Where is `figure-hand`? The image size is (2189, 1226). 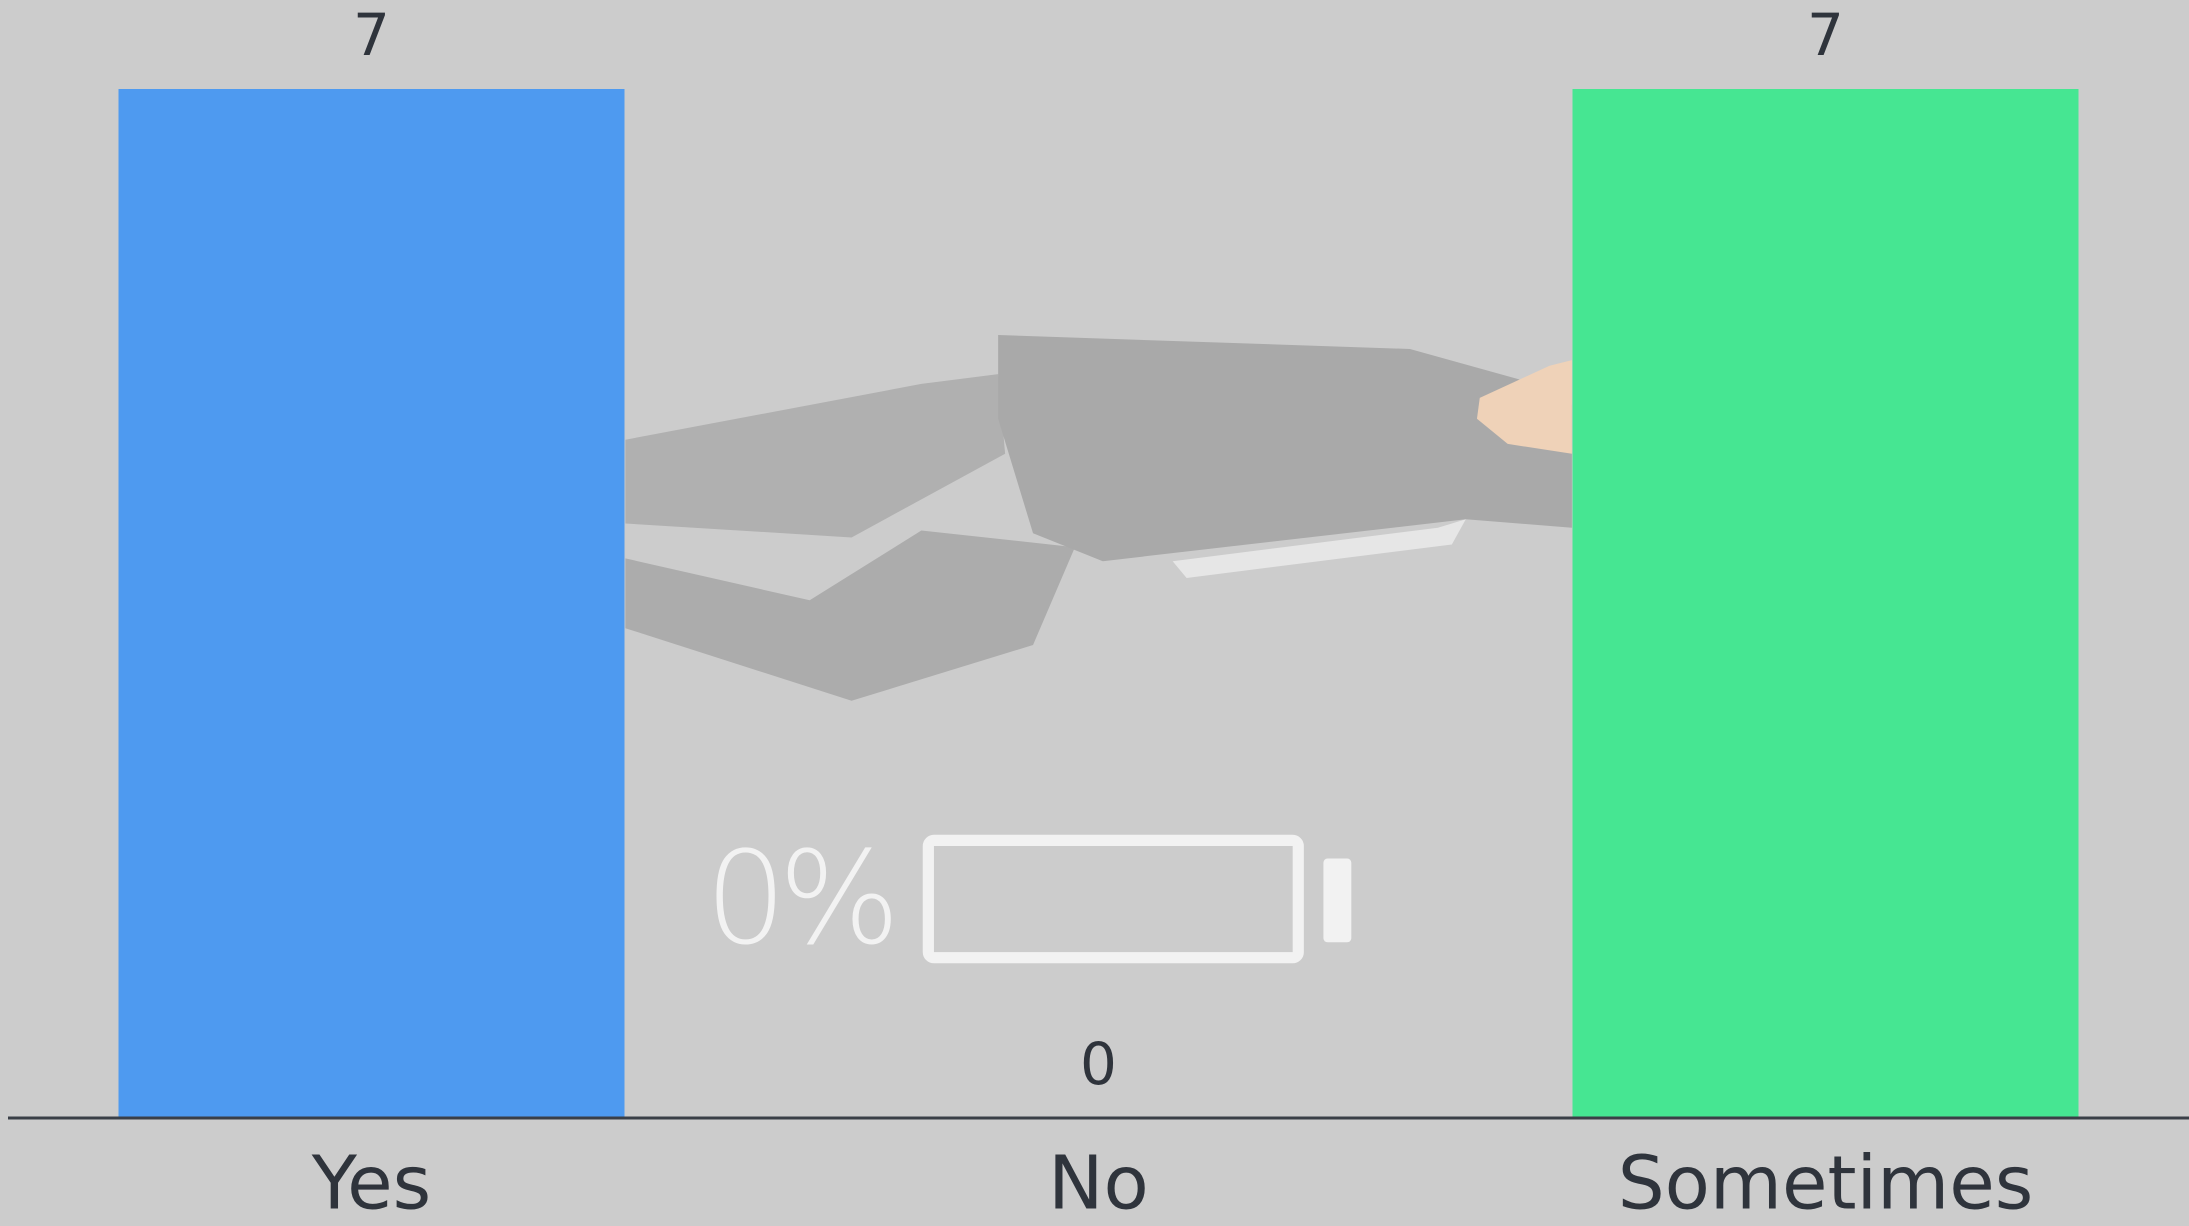
figure-hand is located at coordinates (1524, 407).